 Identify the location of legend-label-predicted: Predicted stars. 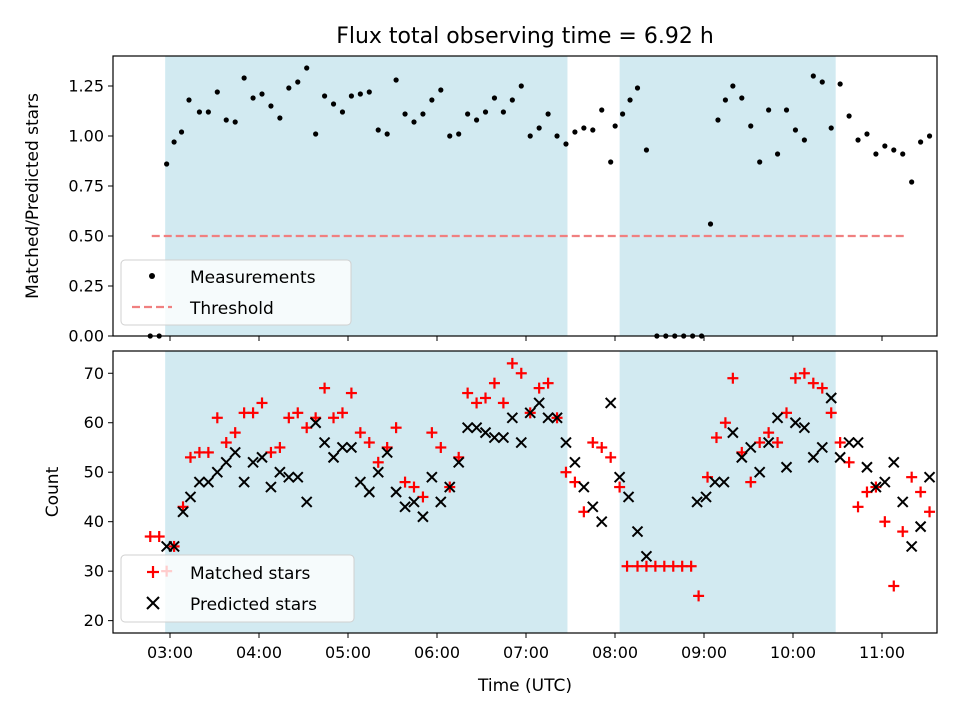
(253, 605).